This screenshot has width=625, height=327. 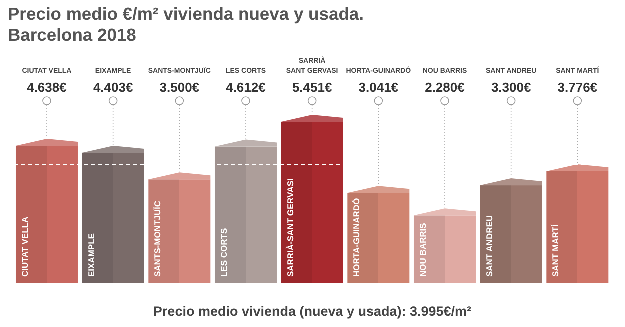 What do you see at coordinates (578, 87) in the screenshot?
I see `data-label: 3.776€` at bounding box center [578, 87].